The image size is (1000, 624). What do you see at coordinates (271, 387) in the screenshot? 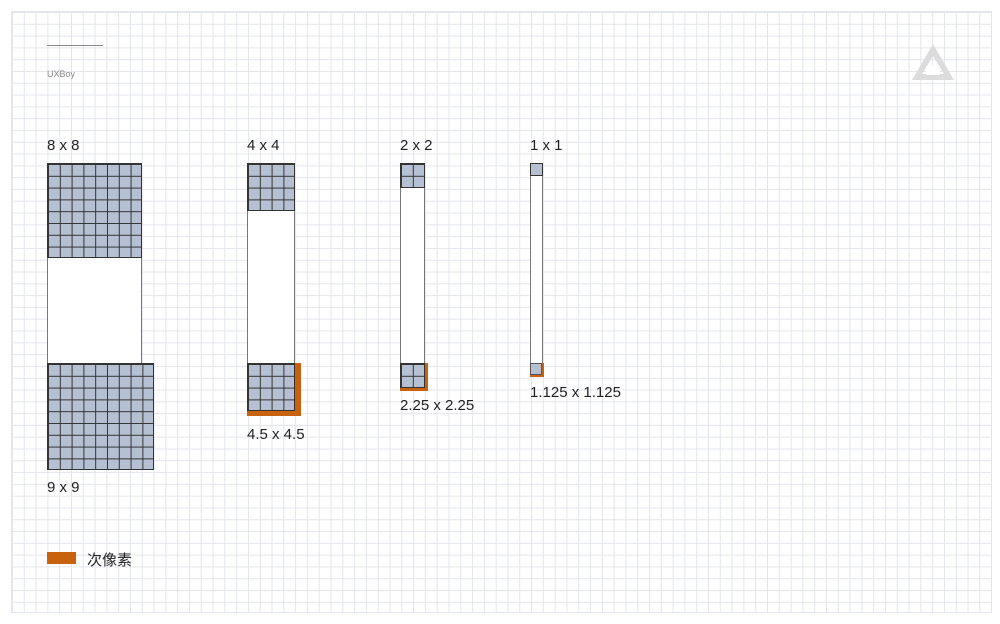
I see `pixel-grid-4.5x4.5` at bounding box center [271, 387].